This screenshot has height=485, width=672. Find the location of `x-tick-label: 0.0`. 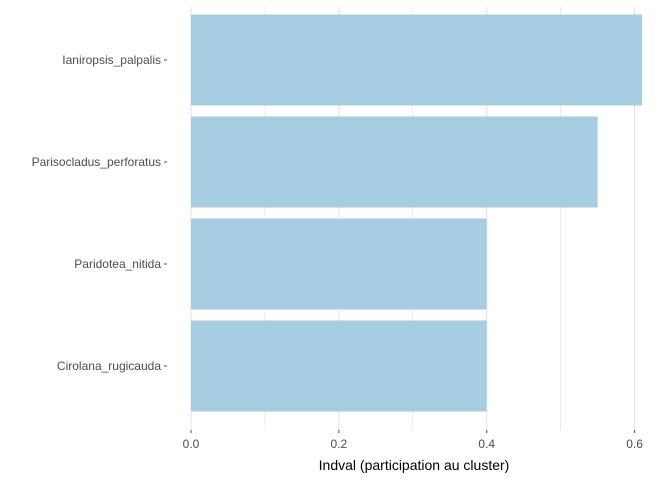

x-tick-label: 0.0 is located at coordinates (191, 444).